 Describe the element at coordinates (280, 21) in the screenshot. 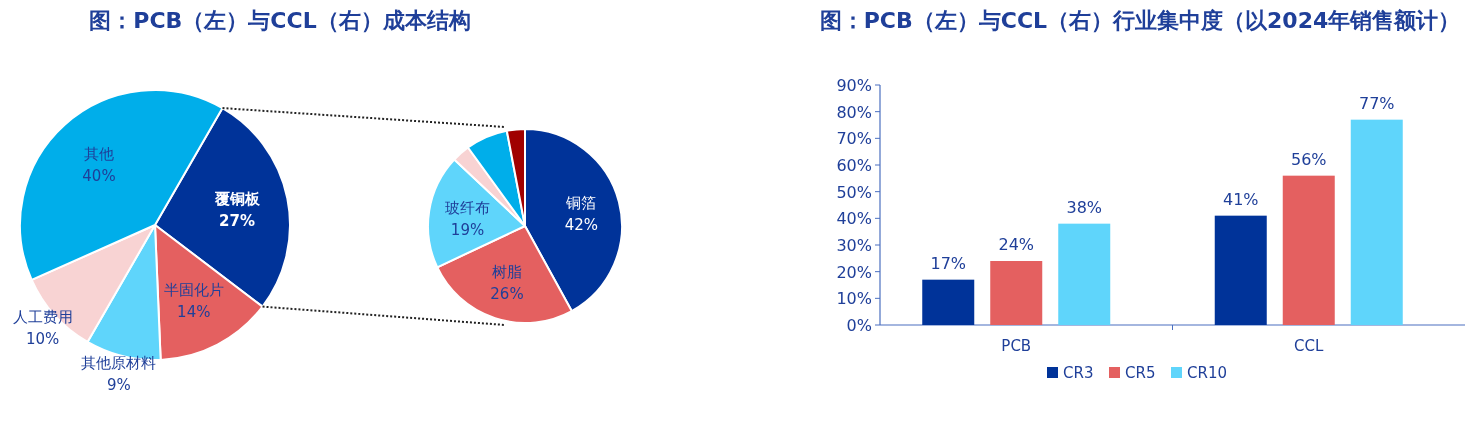

I see `chart-title: 图：PCB（左）与CCL（右）成本结构` at that location.